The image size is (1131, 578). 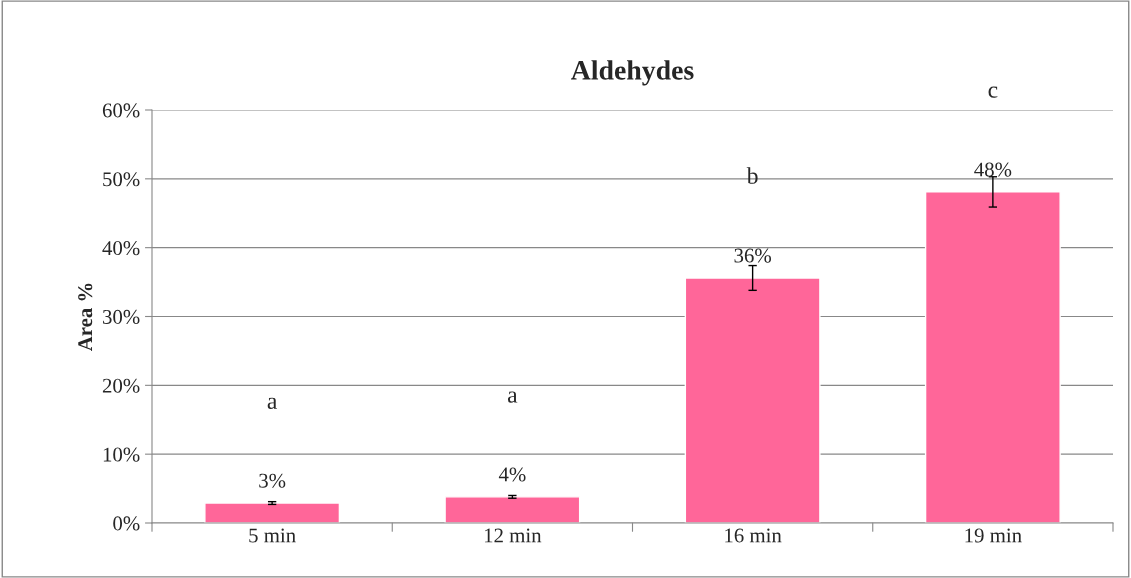 I want to click on x-tick-label: 16 min, so click(x=753, y=535).